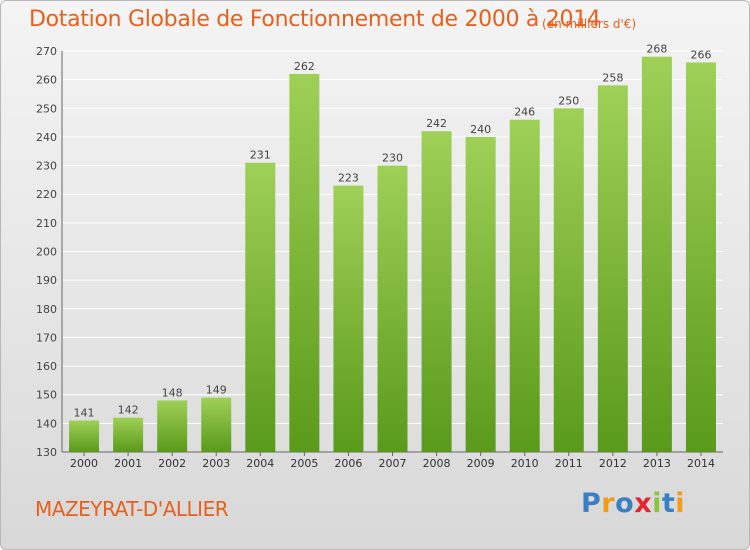  What do you see at coordinates (172, 463) in the screenshot?
I see `x-tick-label: 2002` at bounding box center [172, 463].